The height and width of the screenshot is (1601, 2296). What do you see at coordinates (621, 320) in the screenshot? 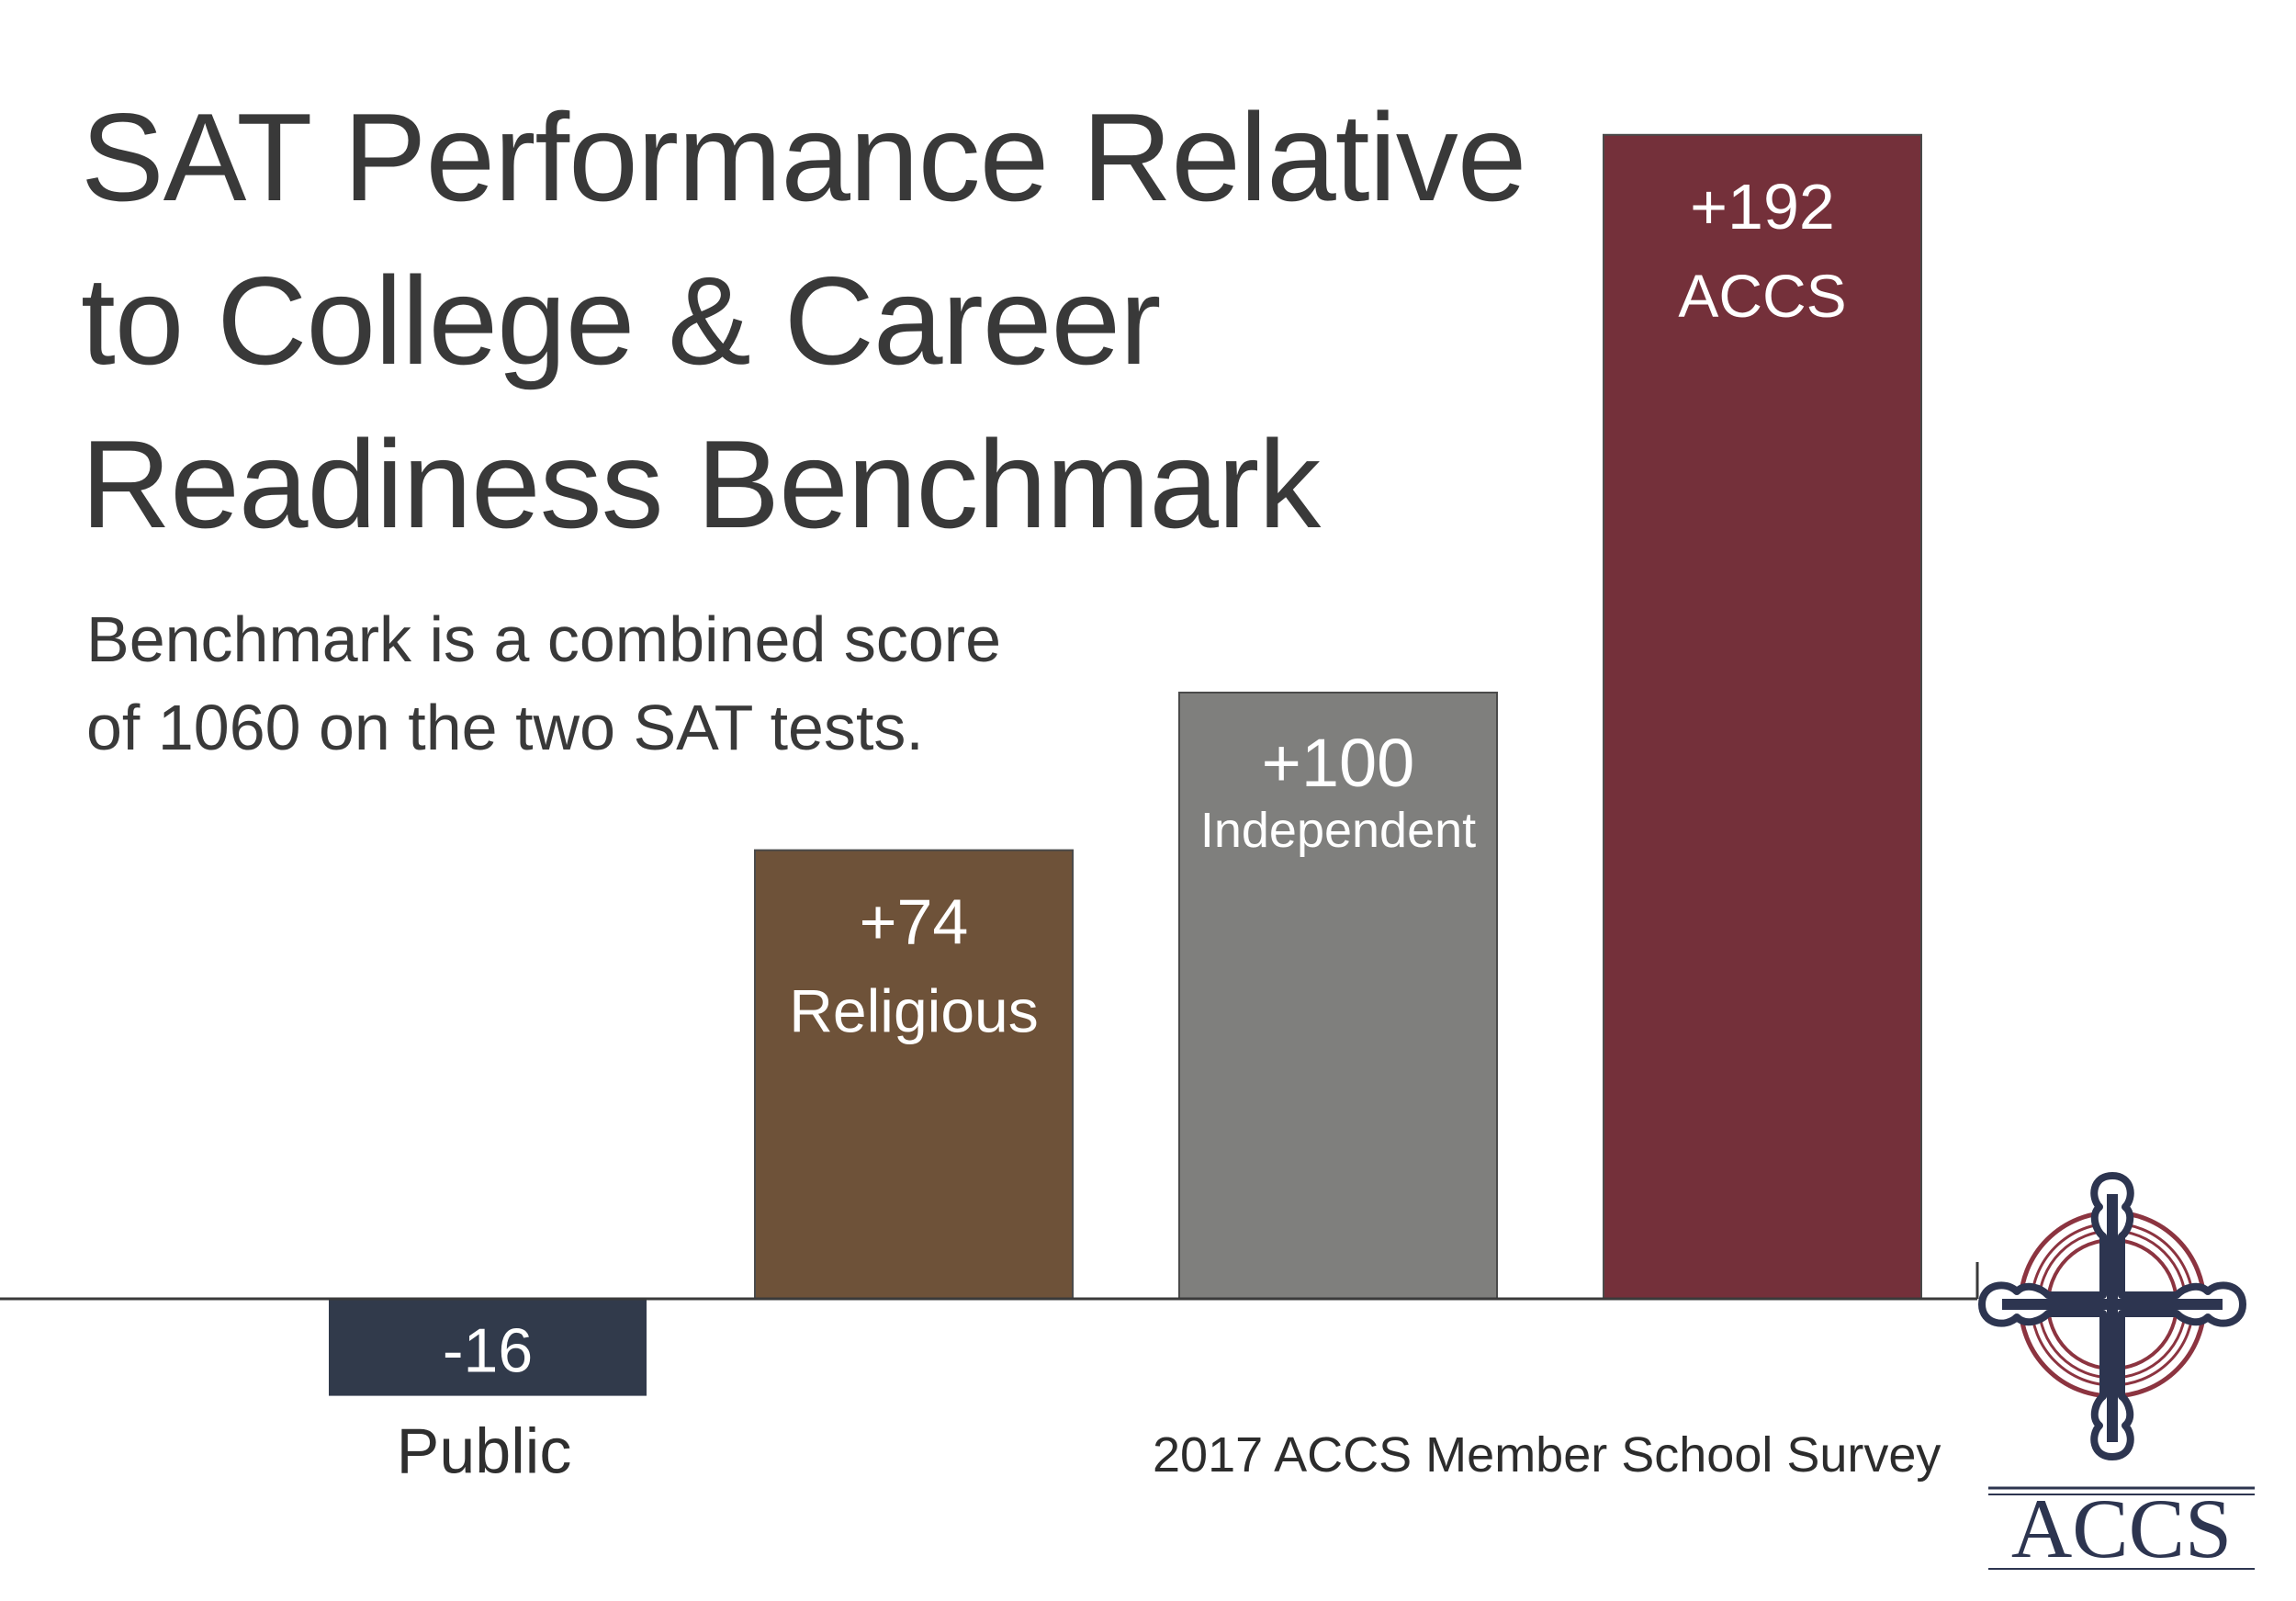
I see `title-line-2: to College & Career` at bounding box center [621, 320].